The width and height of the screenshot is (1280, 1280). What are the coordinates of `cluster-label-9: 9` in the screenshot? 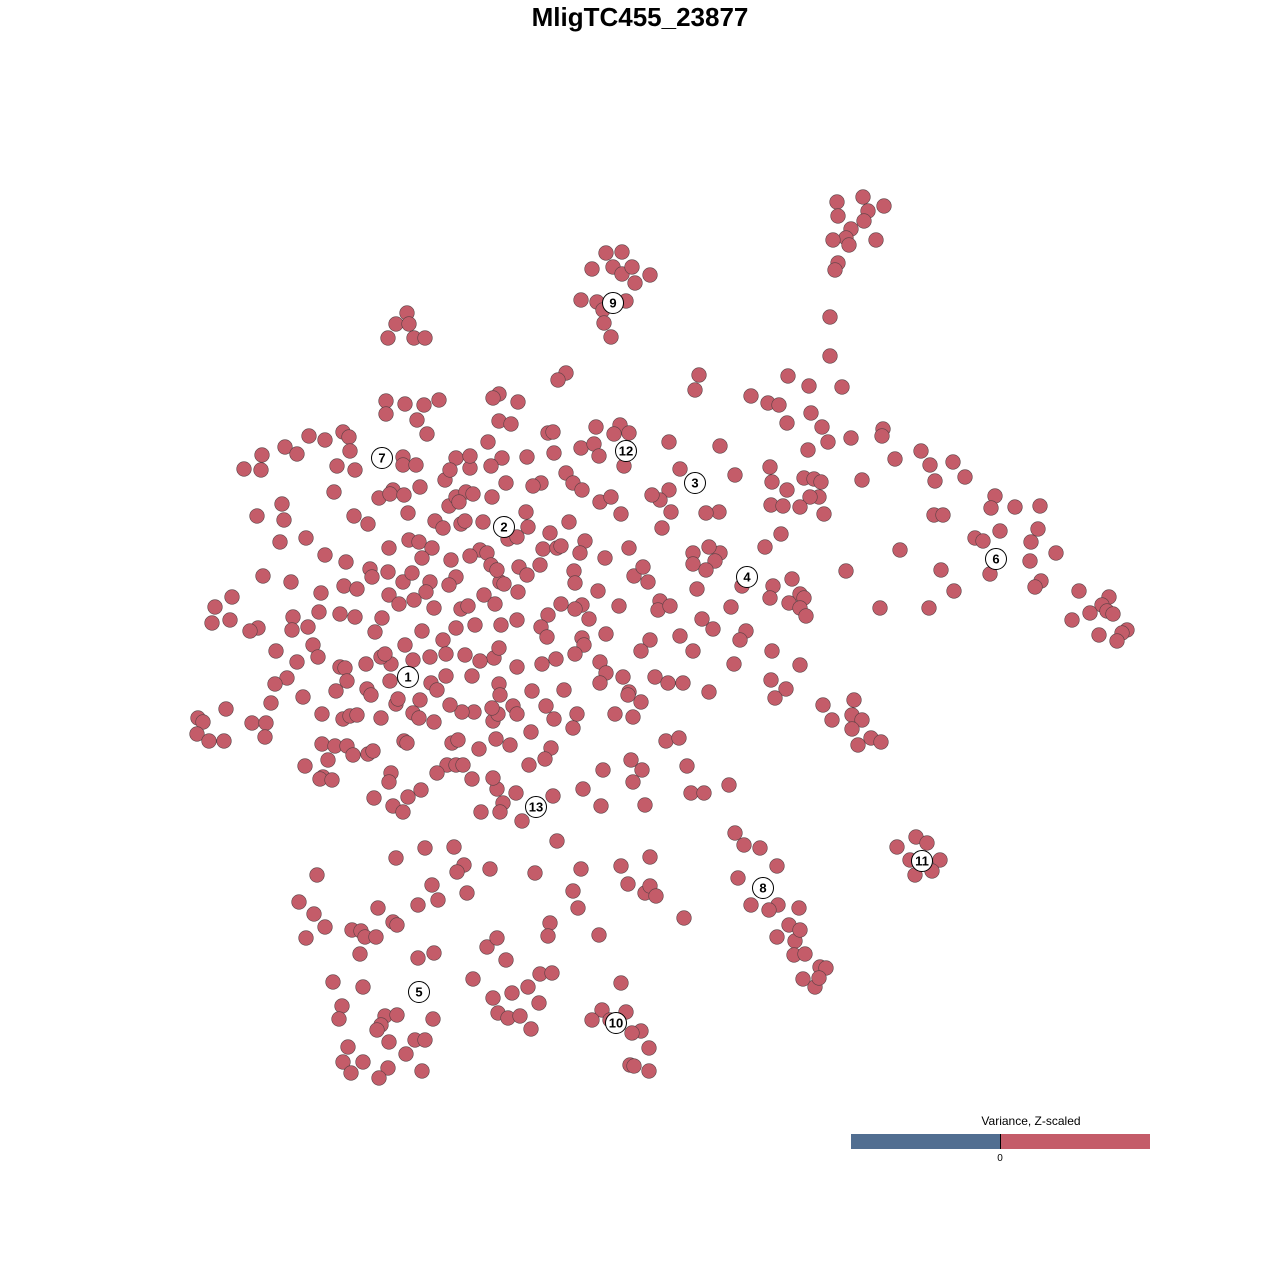 It's located at (613, 303).